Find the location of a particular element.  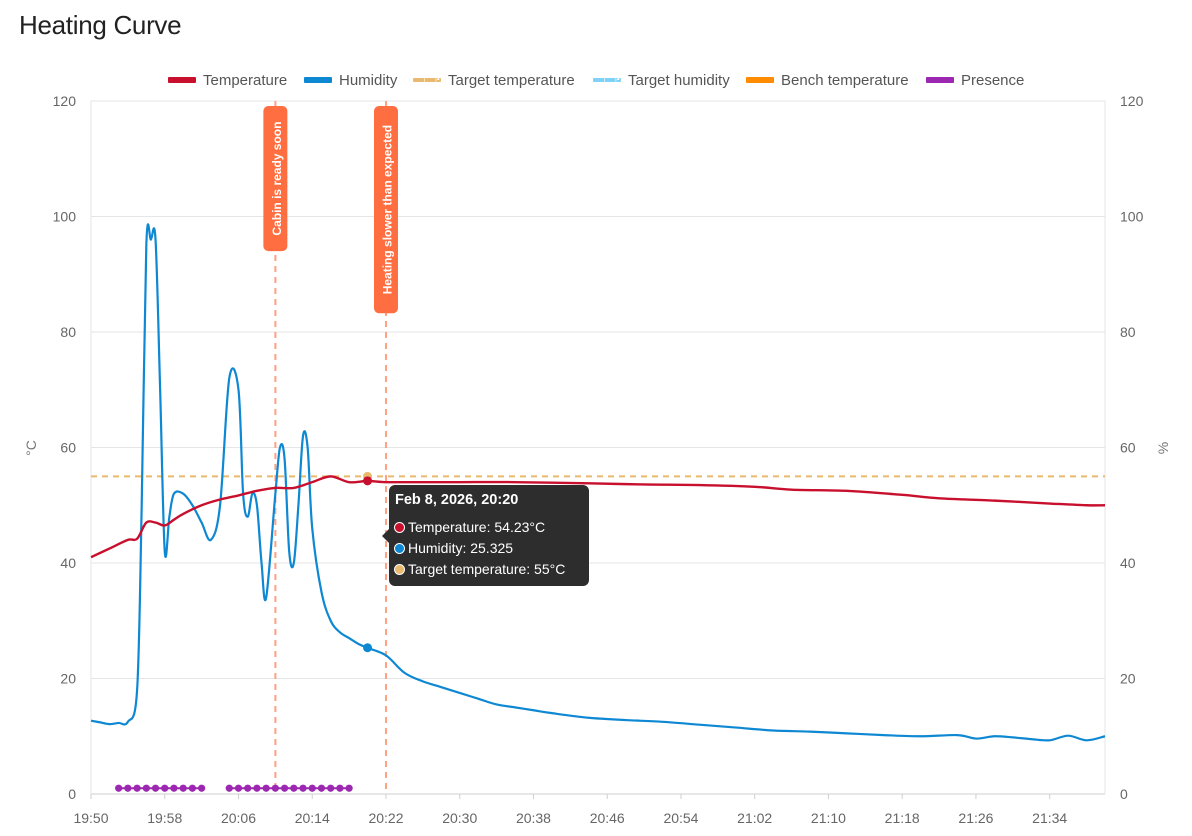

hover-point-temperature is located at coordinates (368, 481).